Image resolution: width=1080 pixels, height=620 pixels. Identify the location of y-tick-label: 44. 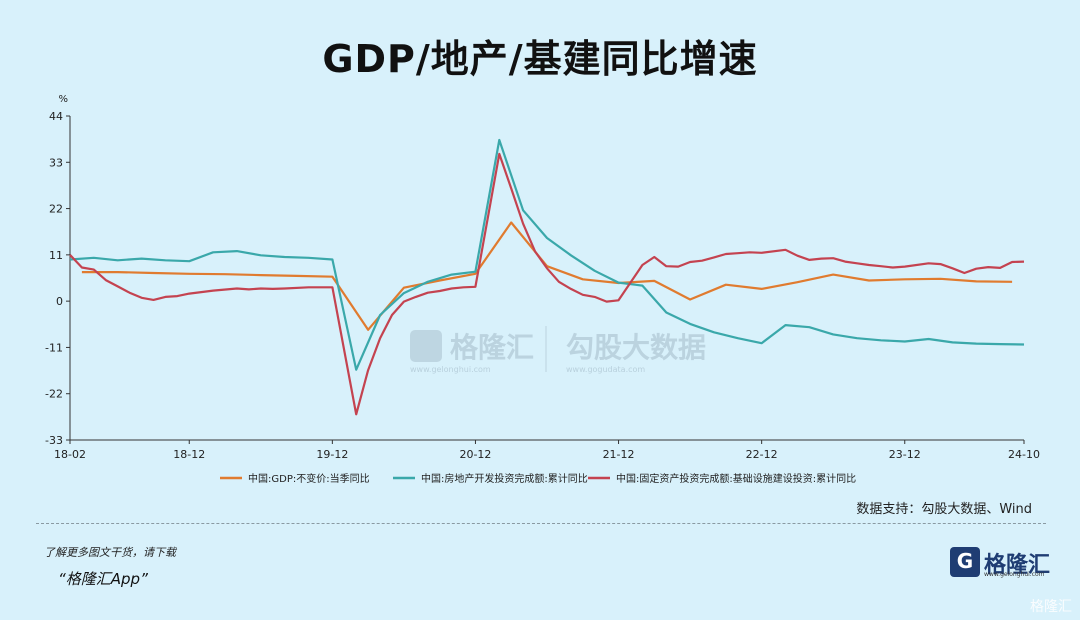
(56, 116).